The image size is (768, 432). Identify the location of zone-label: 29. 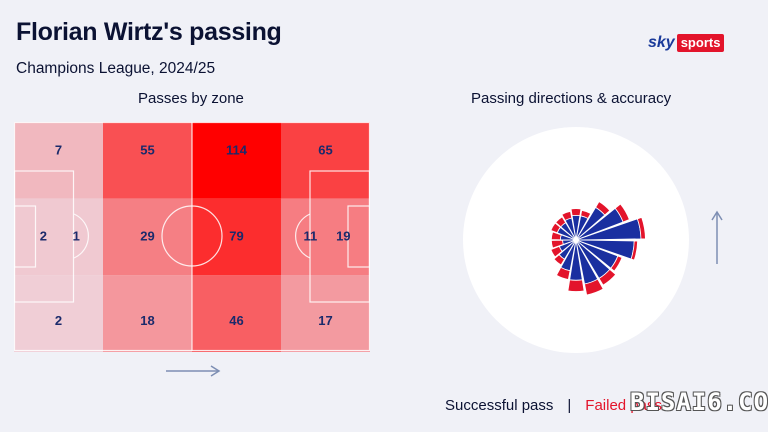
(147, 235).